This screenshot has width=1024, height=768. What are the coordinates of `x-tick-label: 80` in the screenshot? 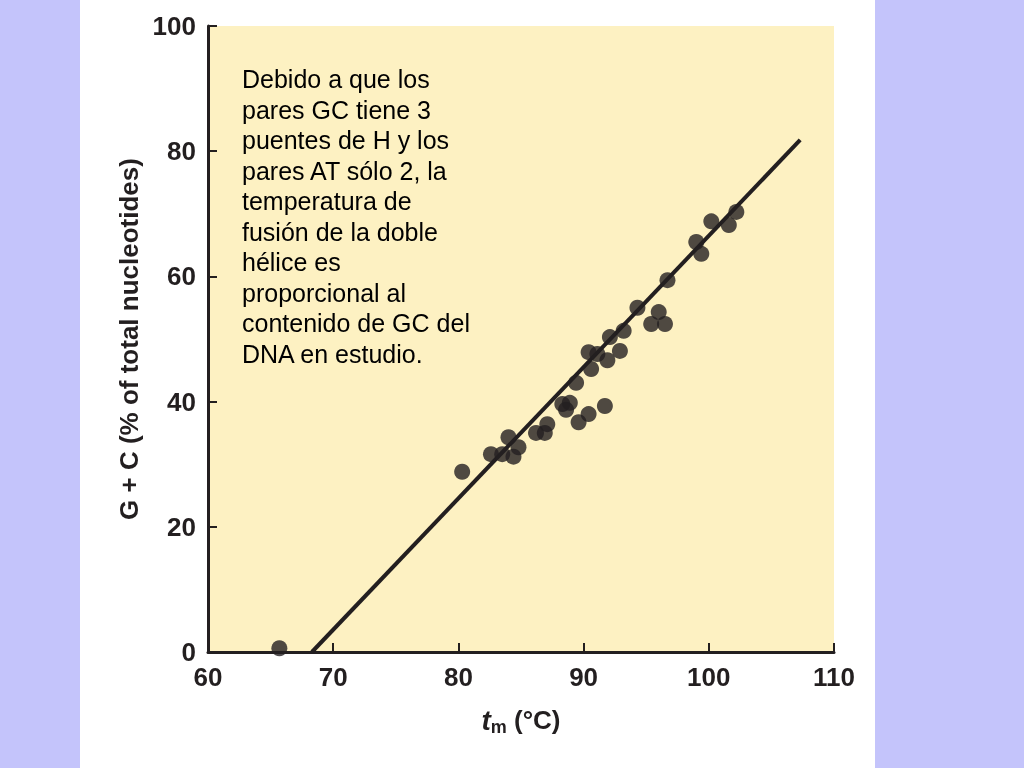 It's located at (458, 677).